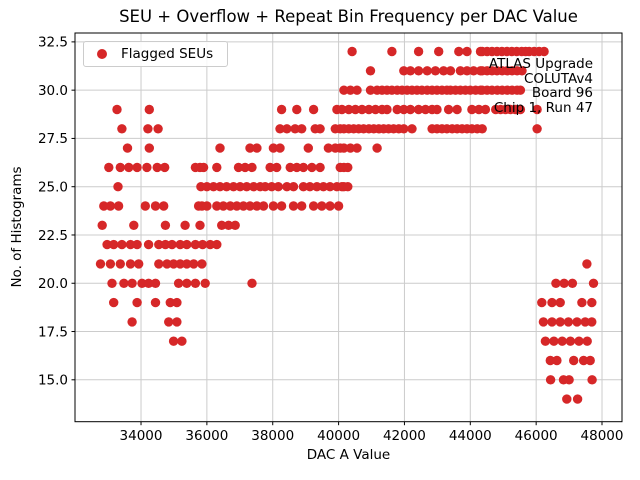  I want to click on x-tick-label: 34000, so click(141, 436).